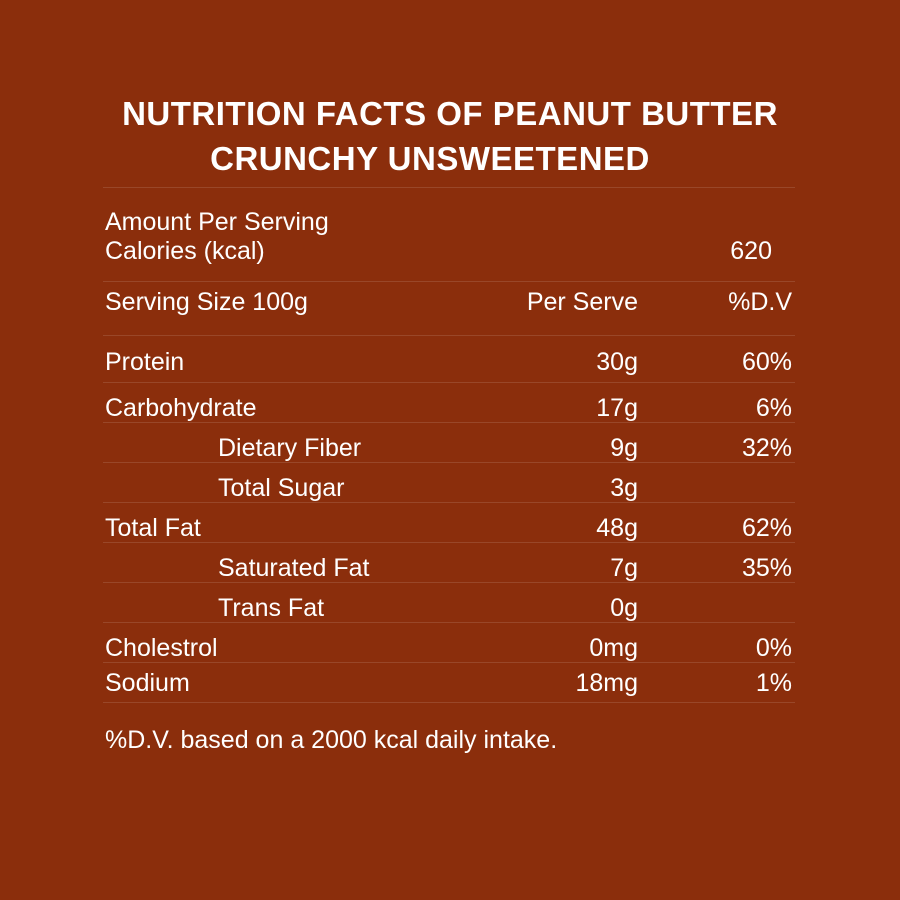 The image size is (900, 900). I want to click on amount-per-serving-label: Amount Per Serving, so click(217, 222).